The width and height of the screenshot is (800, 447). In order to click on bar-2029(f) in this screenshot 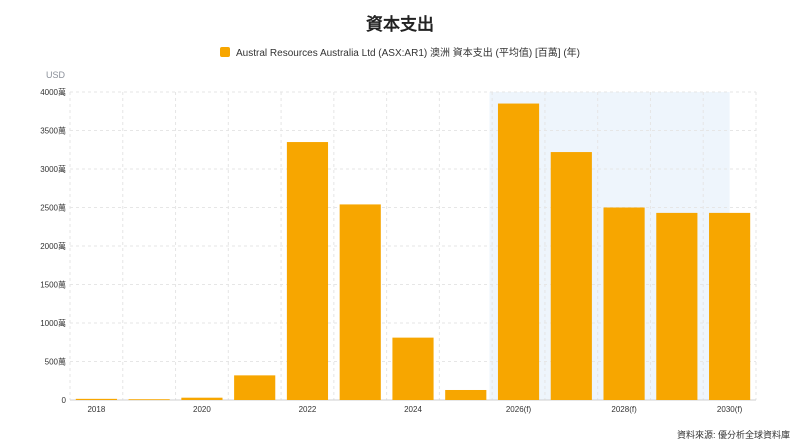, I will do `click(677, 306)`.